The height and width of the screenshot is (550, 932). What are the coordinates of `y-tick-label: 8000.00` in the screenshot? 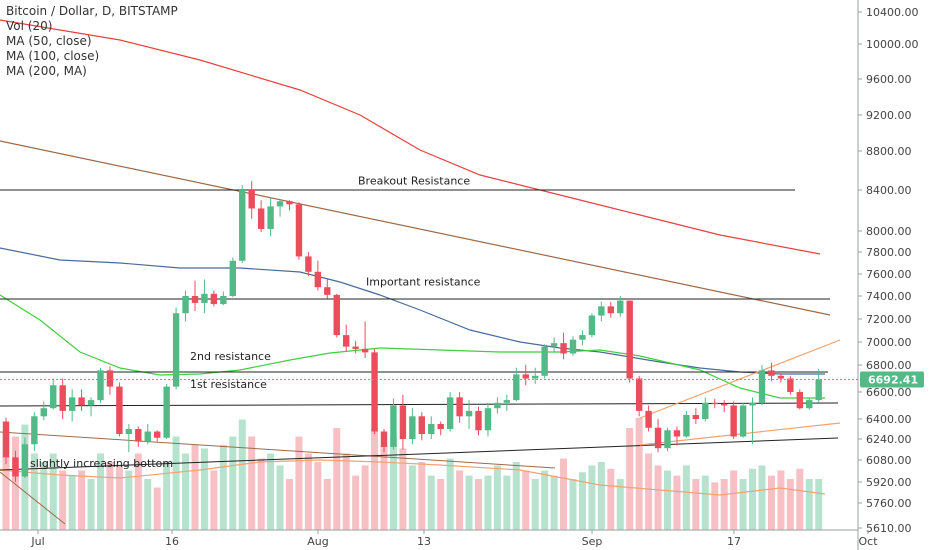 It's located at (889, 231).